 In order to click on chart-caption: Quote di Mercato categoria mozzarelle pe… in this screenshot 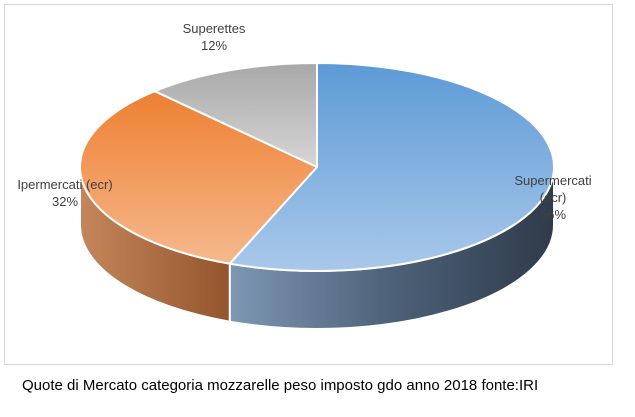, I will do `click(280, 385)`.